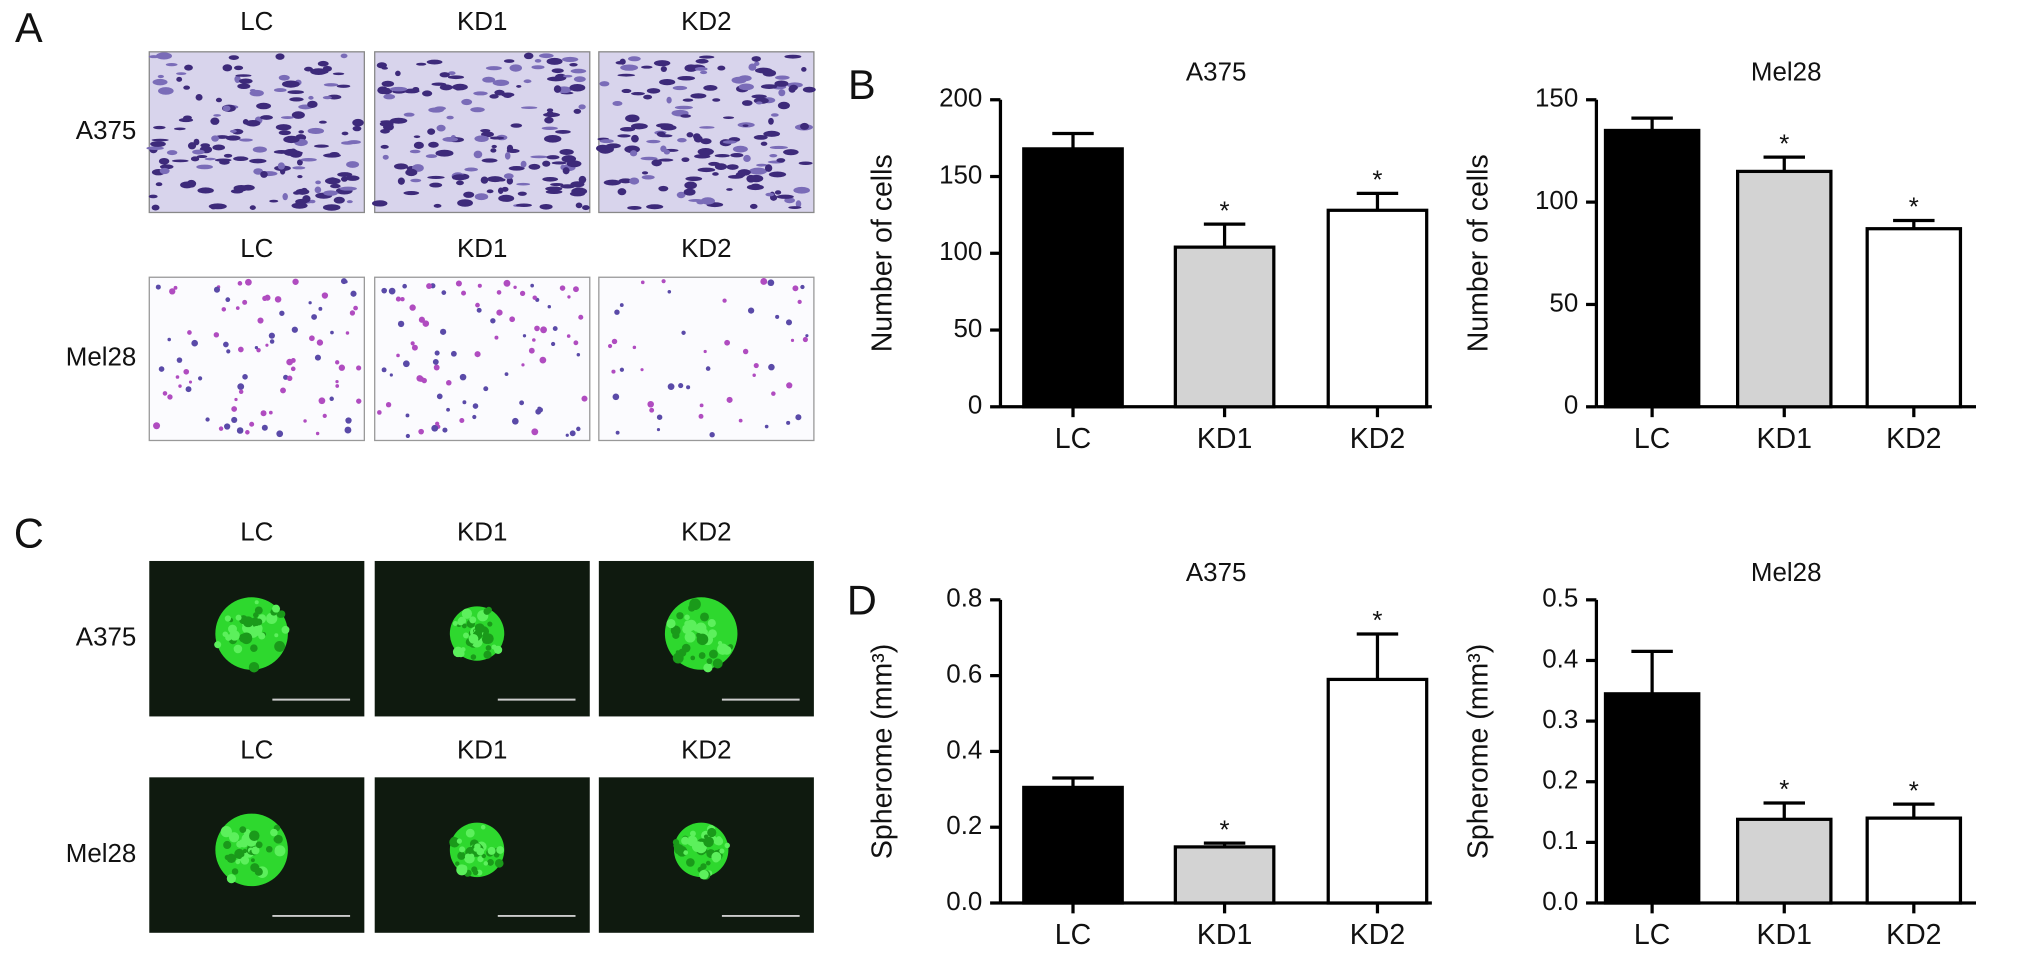 The height and width of the screenshot is (960, 2032). Describe the element at coordinates (256, 359) in the screenshot. I see `image-bg` at that location.